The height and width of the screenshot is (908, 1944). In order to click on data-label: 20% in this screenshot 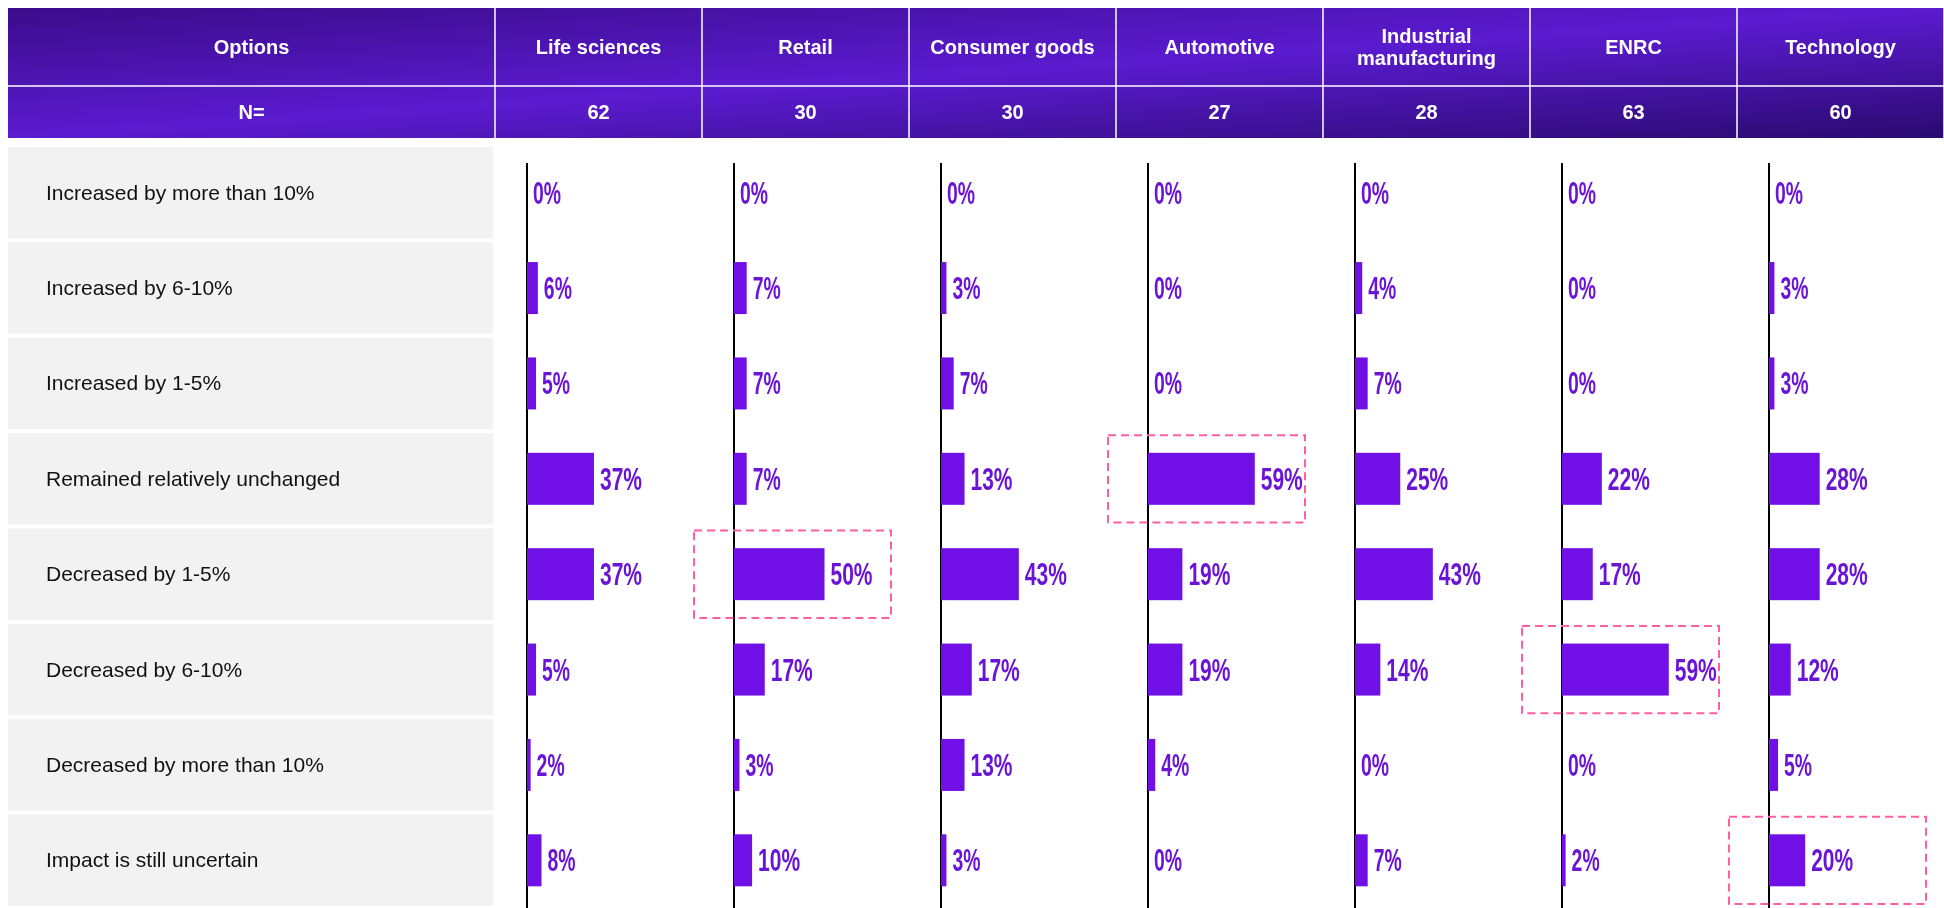, I will do `click(1842, 861)`.